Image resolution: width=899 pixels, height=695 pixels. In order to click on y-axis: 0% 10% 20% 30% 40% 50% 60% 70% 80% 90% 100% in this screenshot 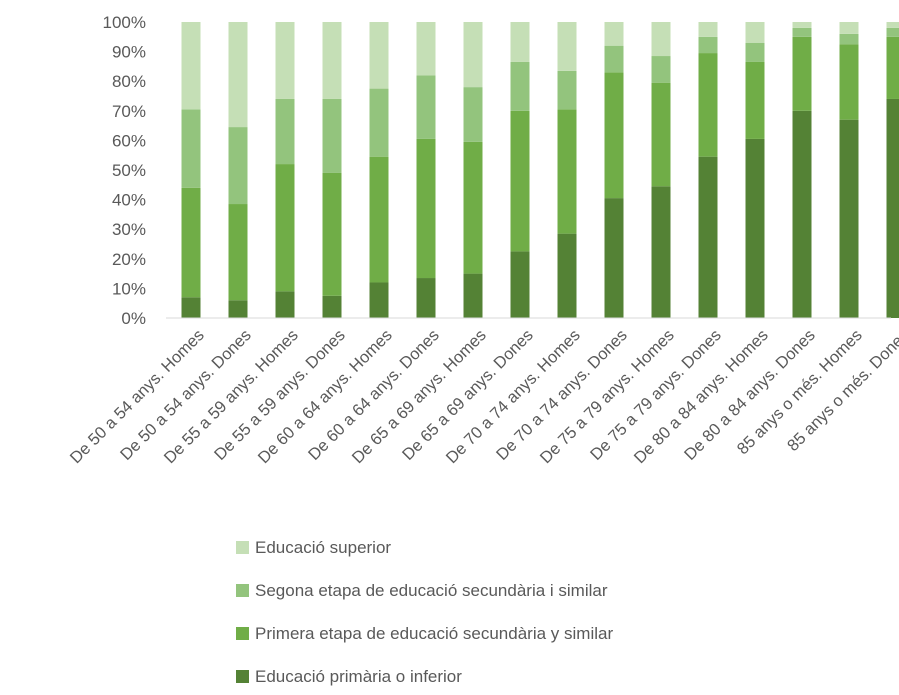, I will do `click(124, 170)`.